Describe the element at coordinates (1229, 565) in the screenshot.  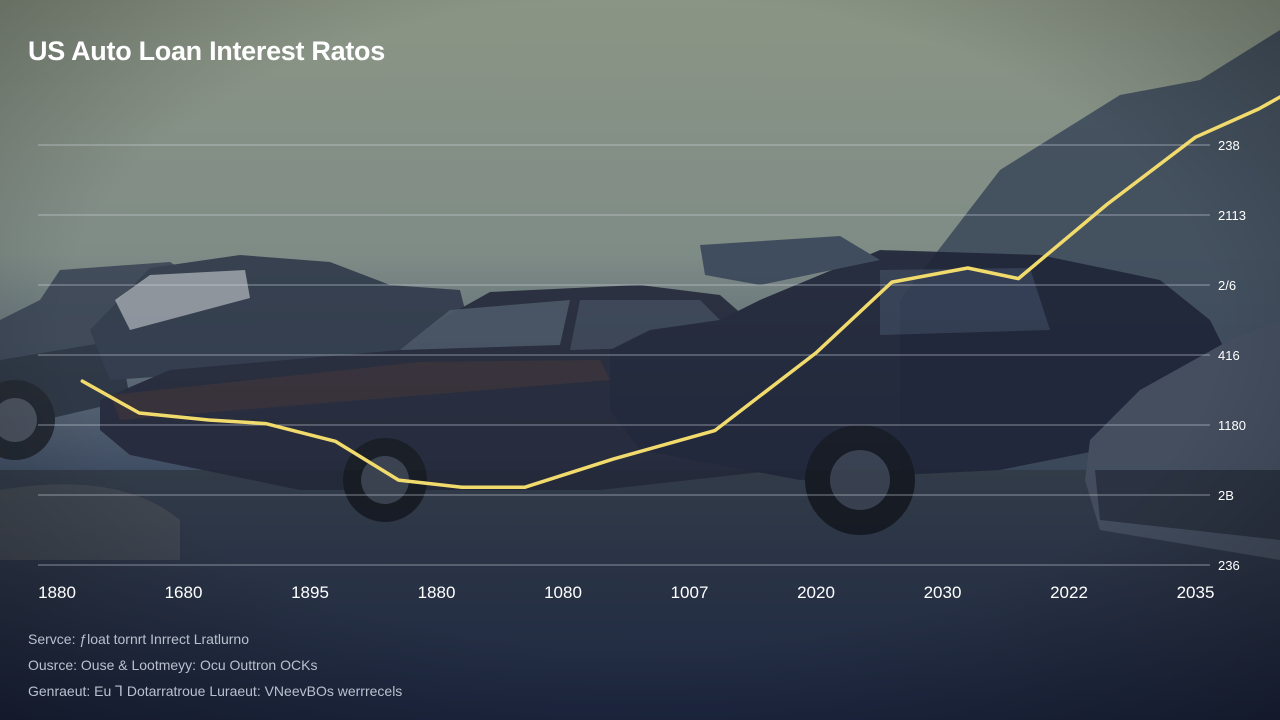
I see `y-tick-label: 236` at that location.